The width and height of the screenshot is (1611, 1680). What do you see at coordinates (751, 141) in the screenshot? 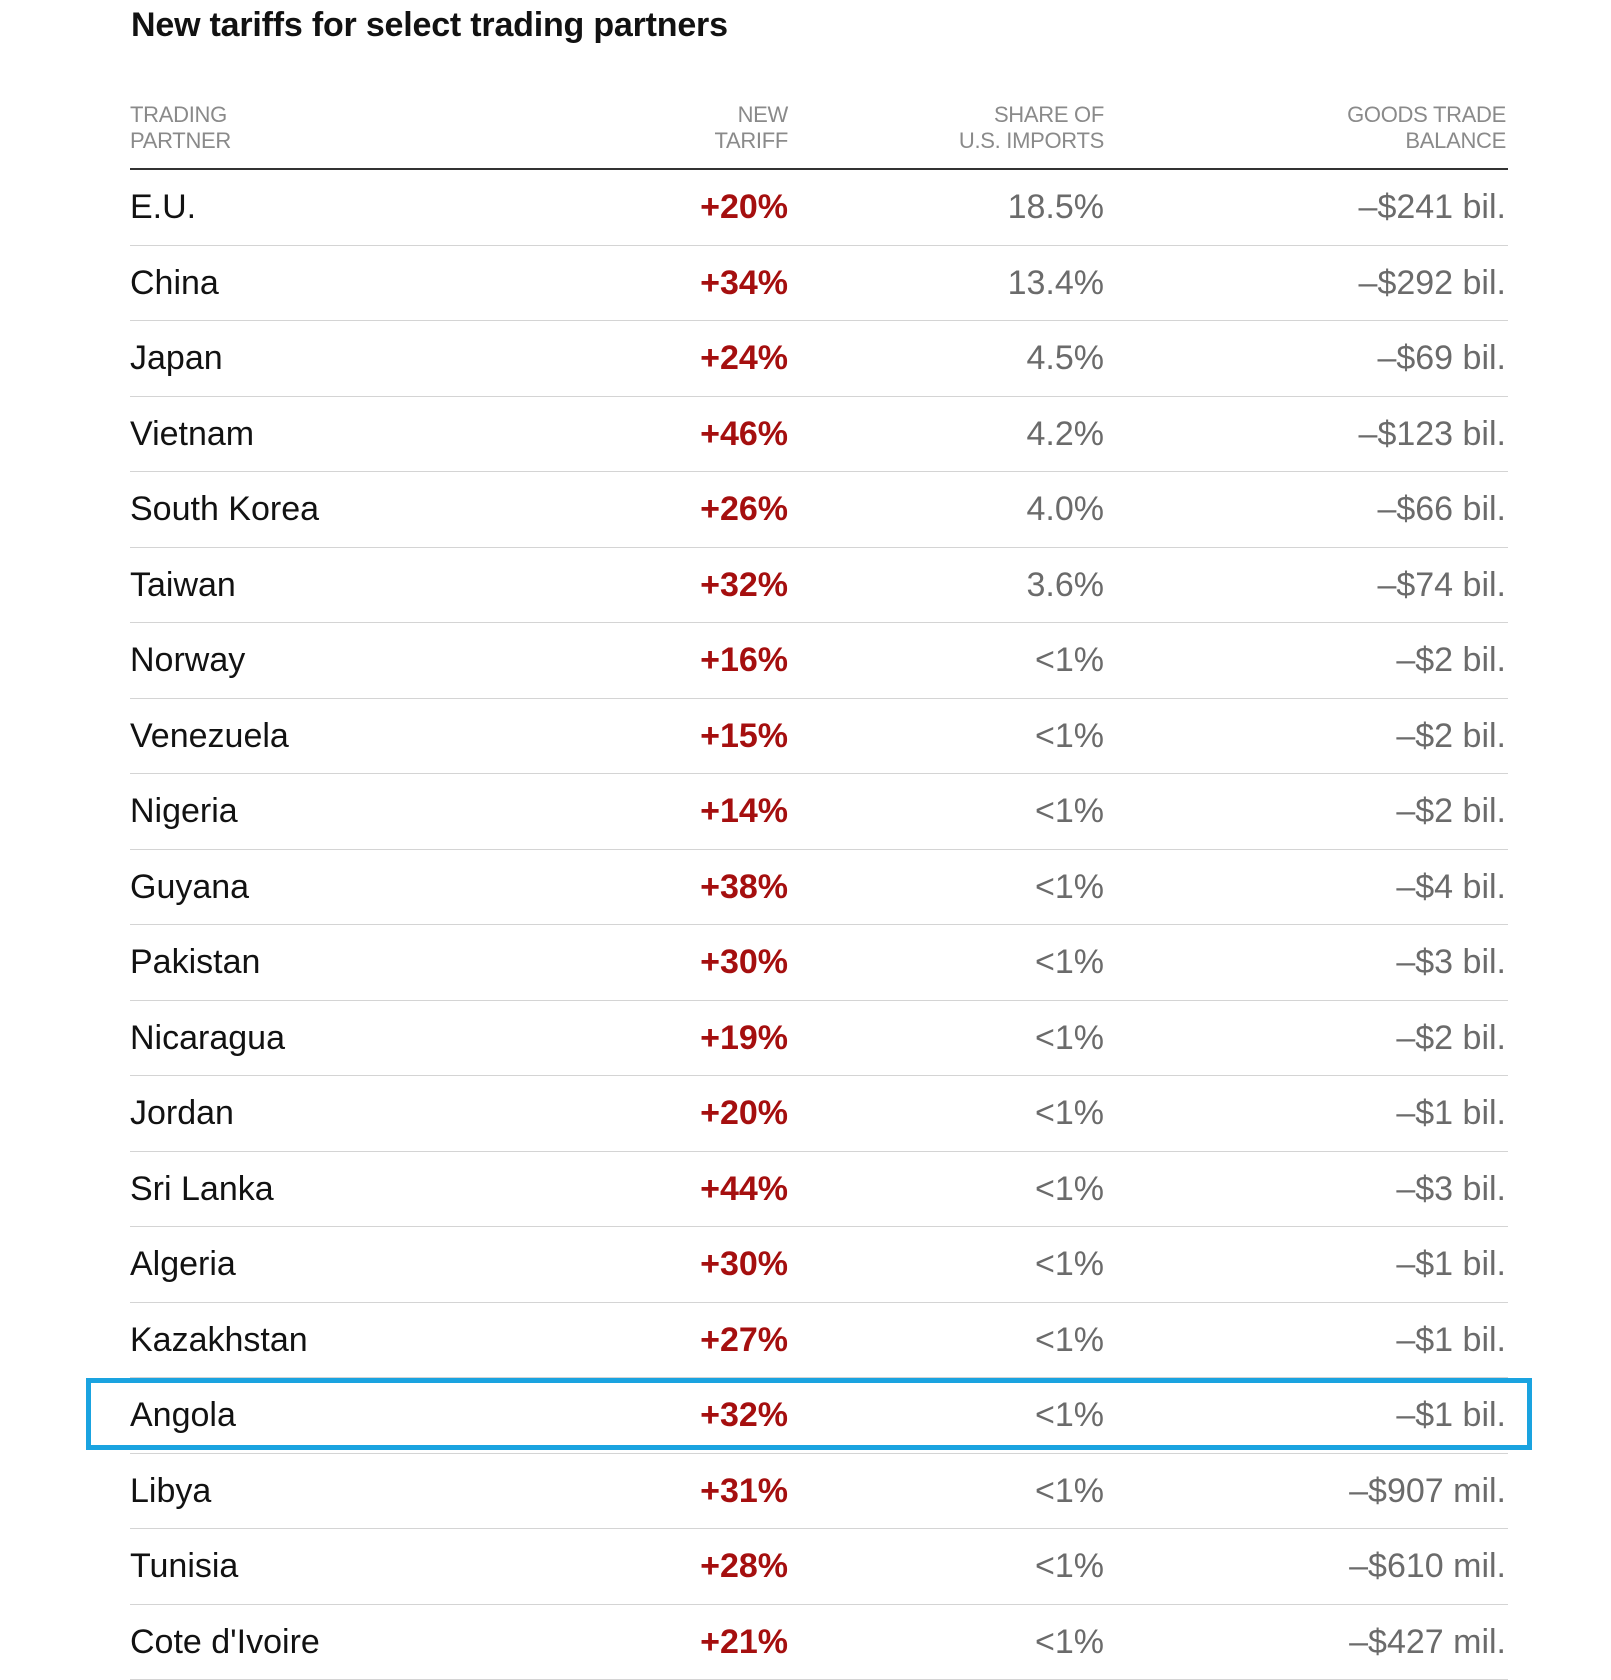
I see `header-new-tariff-line2: TARIFF` at bounding box center [751, 141].